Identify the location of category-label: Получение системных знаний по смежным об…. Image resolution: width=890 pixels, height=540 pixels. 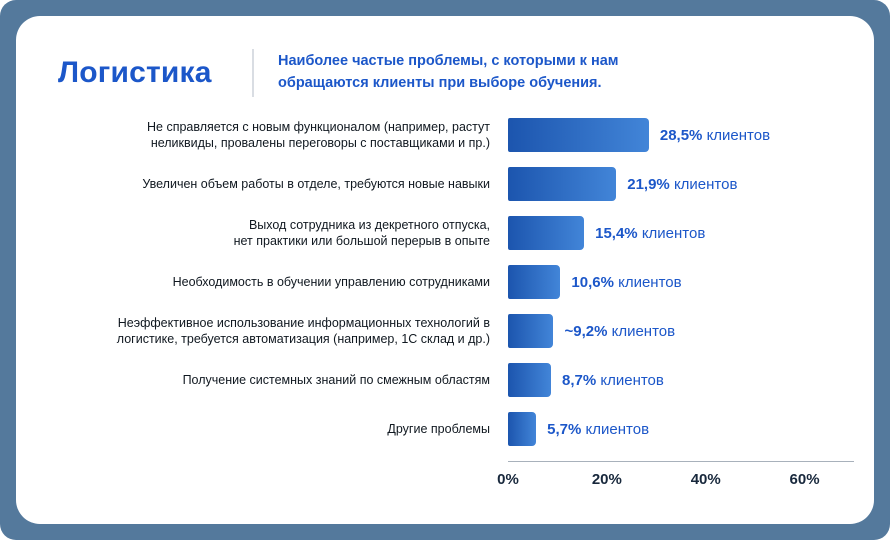
(336, 379).